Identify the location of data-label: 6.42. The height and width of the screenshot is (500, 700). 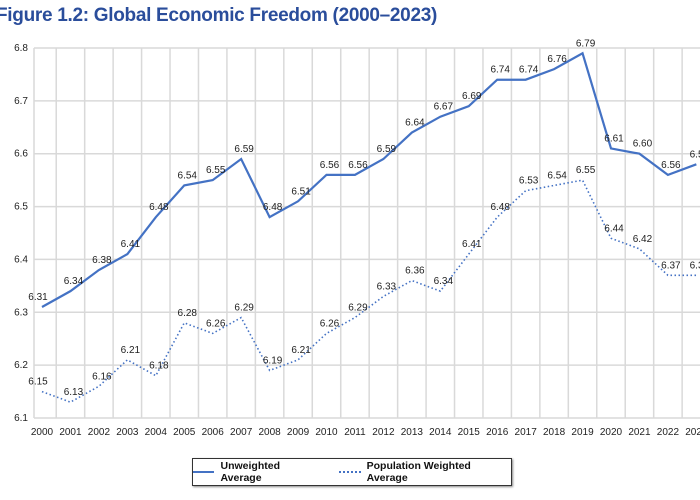
(643, 239).